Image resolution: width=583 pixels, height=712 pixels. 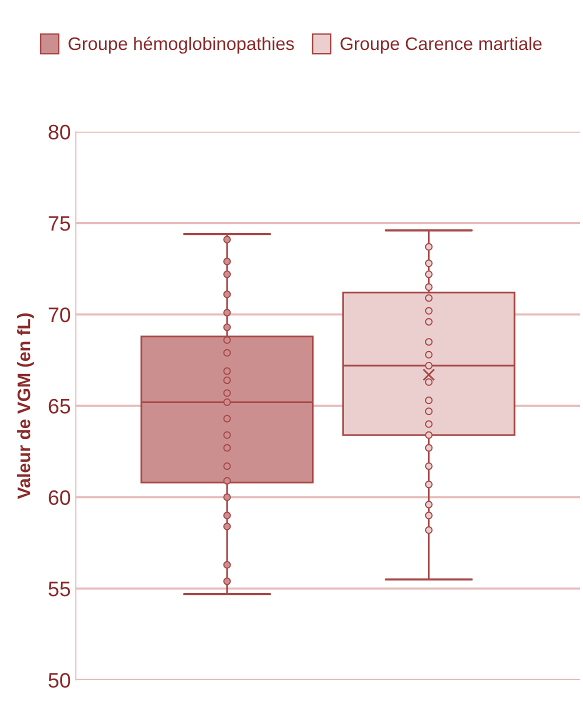 What do you see at coordinates (59, 497) in the screenshot?
I see `y-tick-label: 60` at bounding box center [59, 497].